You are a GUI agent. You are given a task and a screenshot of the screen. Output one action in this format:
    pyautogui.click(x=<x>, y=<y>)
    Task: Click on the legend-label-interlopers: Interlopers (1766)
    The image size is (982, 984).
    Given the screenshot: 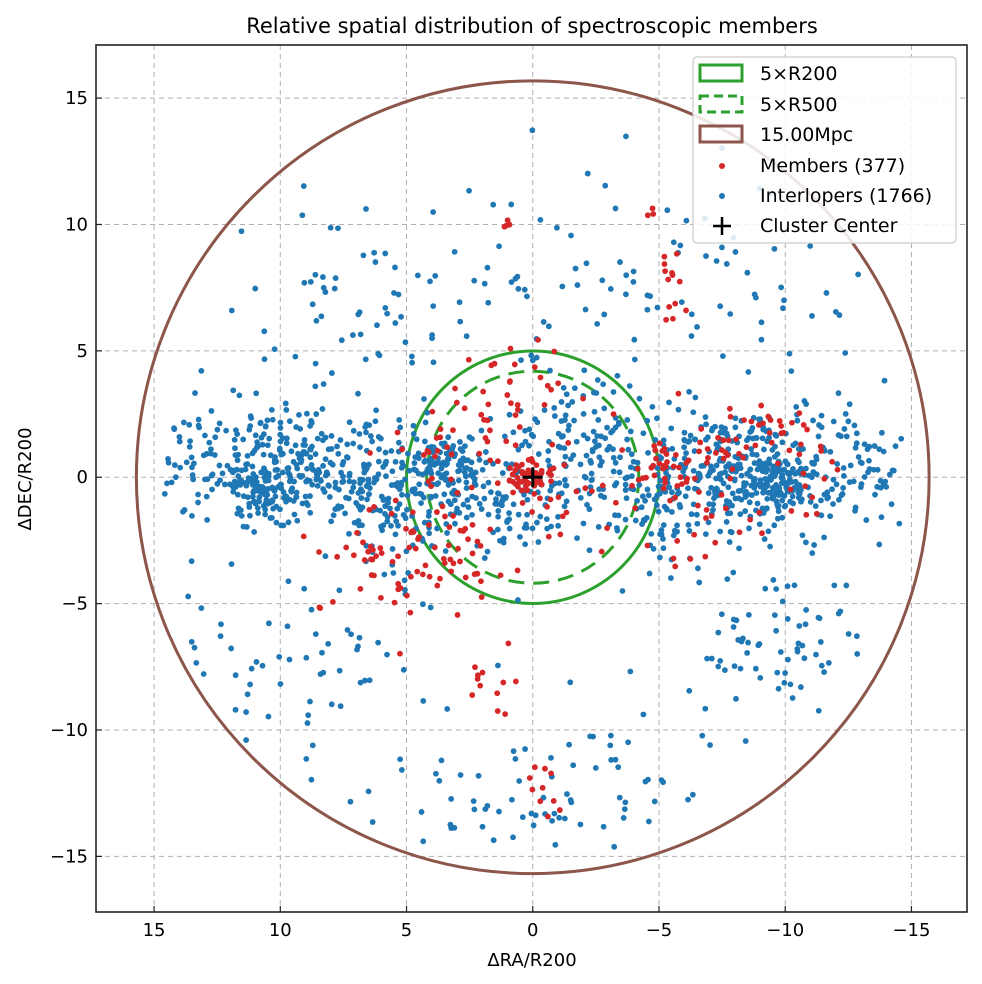 What is the action you would take?
    pyautogui.click(x=846, y=196)
    